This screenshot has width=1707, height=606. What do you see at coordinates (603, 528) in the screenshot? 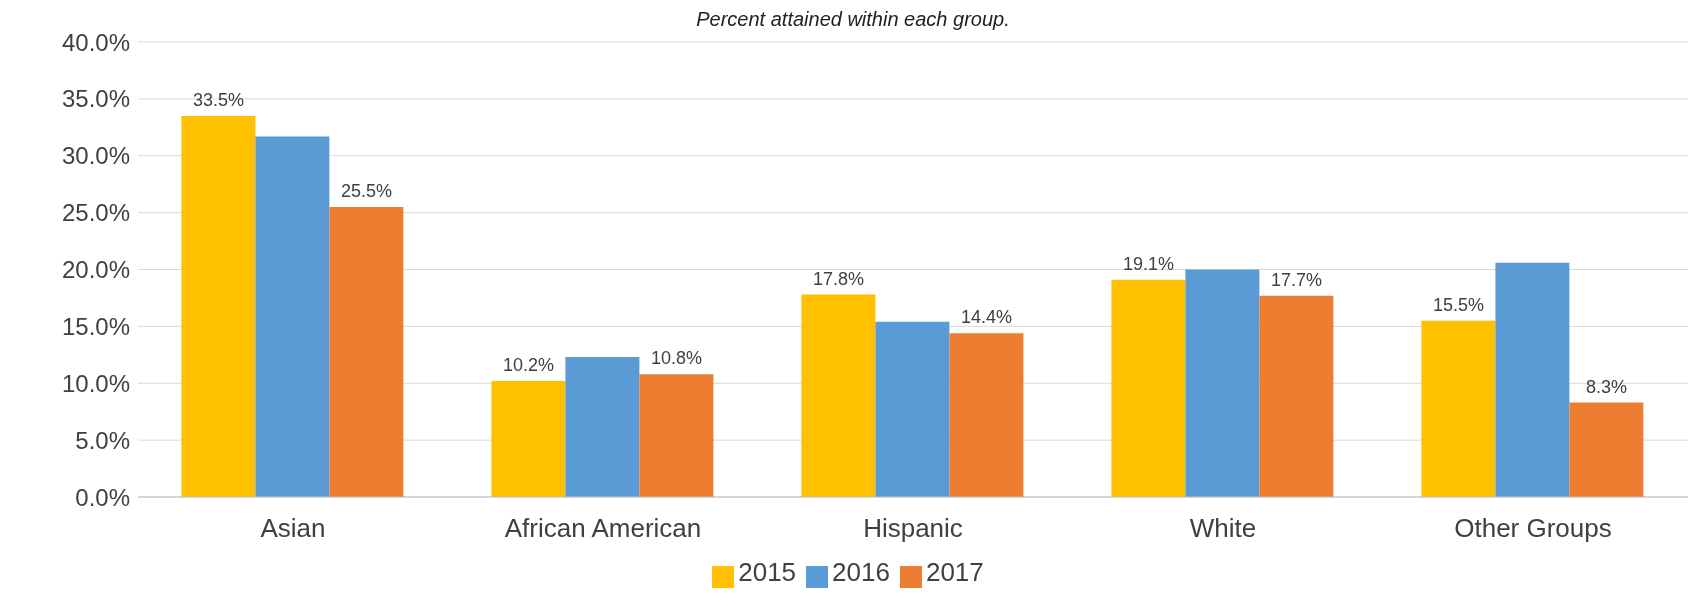
I see `x-tick-label: African American` at bounding box center [603, 528].